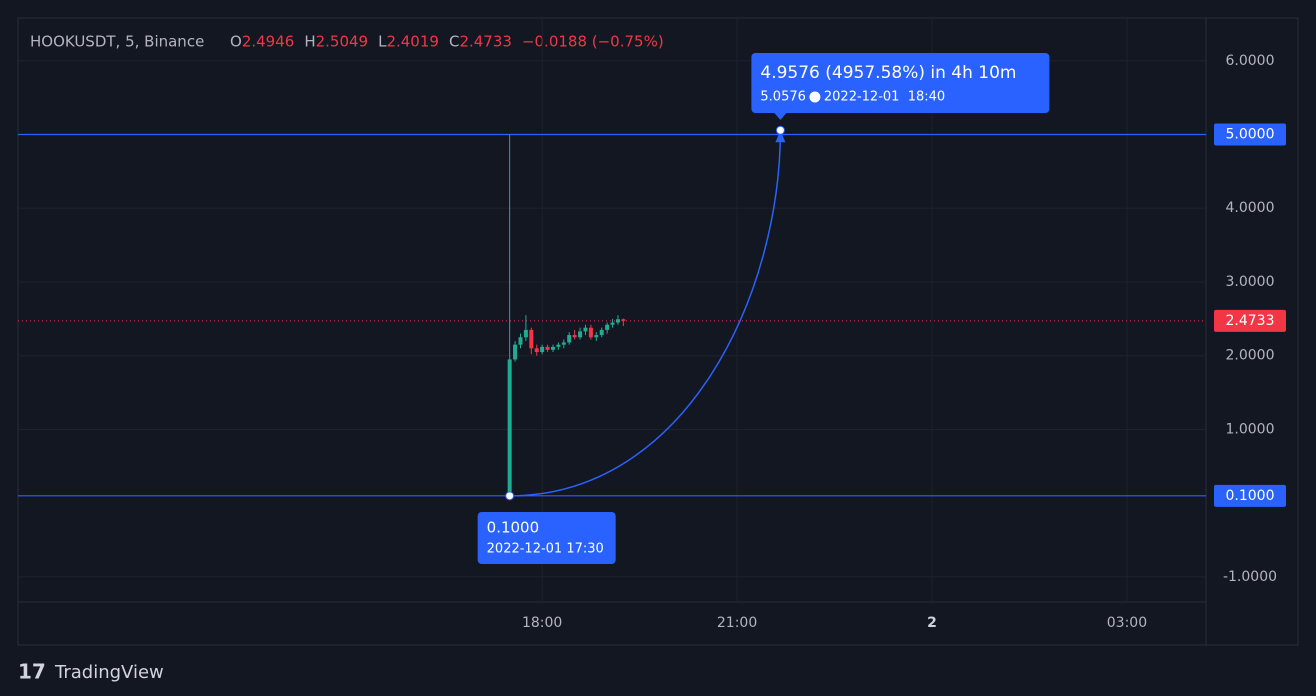 This screenshot has height=696, width=1316. What do you see at coordinates (1250, 61) in the screenshot?
I see `y-tick-label: 6.0000` at bounding box center [1250, 61].